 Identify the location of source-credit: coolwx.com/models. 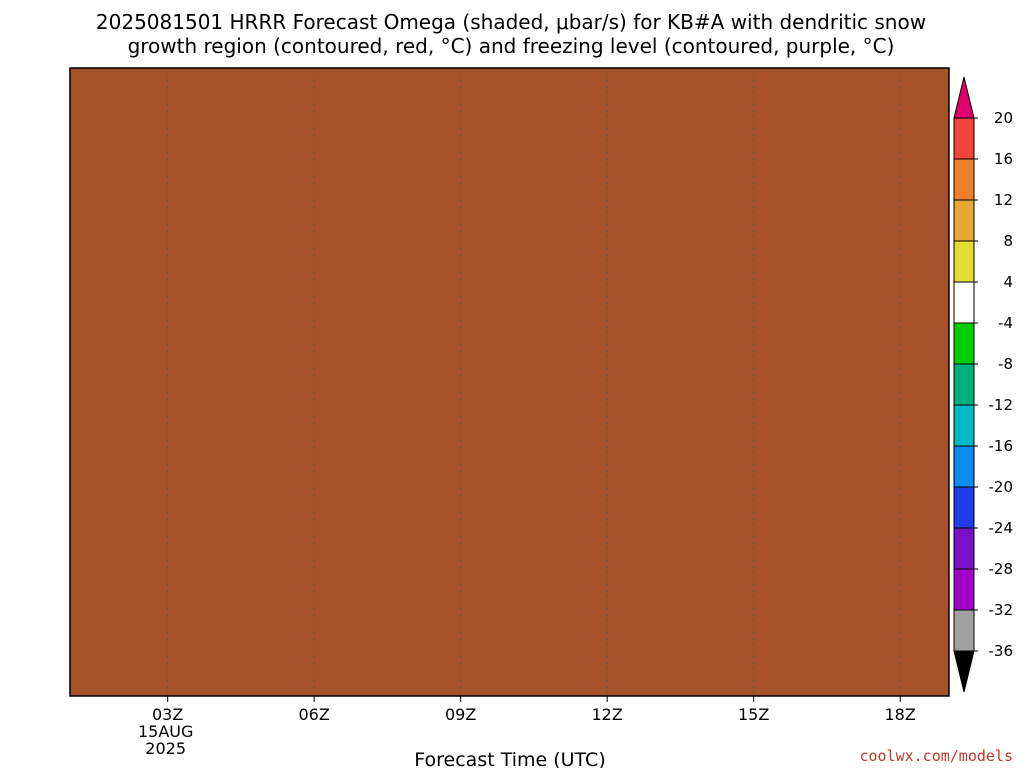
(936, 756).